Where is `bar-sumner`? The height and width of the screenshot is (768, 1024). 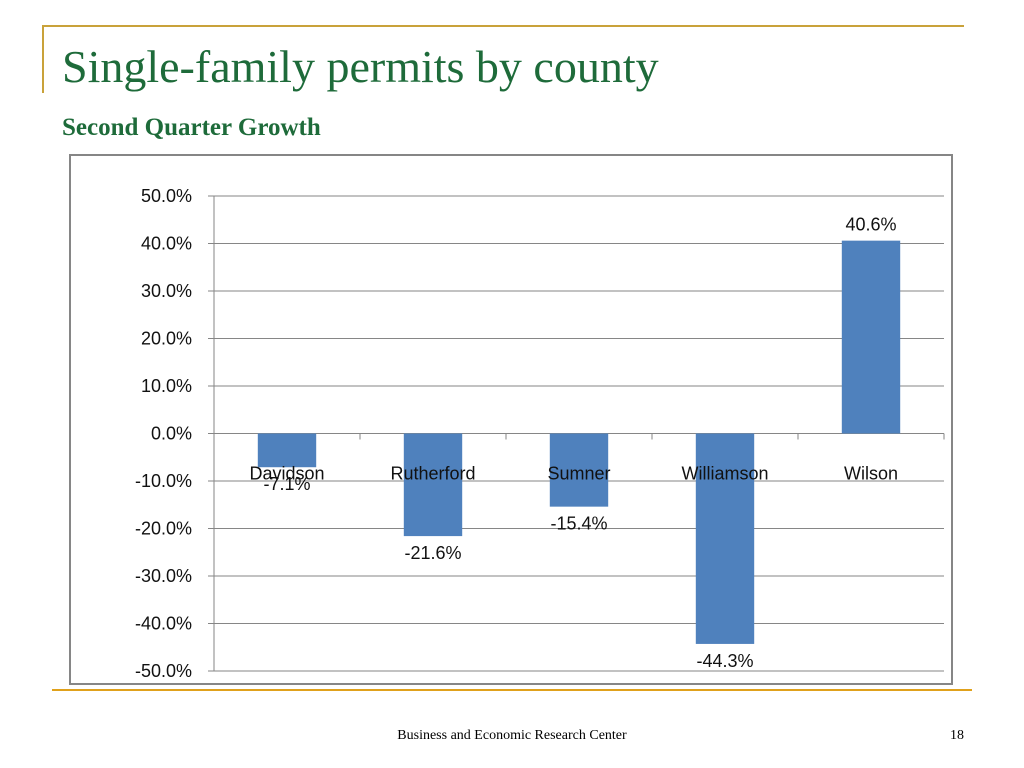
bar-sumner is located at coordinates (579, 470).